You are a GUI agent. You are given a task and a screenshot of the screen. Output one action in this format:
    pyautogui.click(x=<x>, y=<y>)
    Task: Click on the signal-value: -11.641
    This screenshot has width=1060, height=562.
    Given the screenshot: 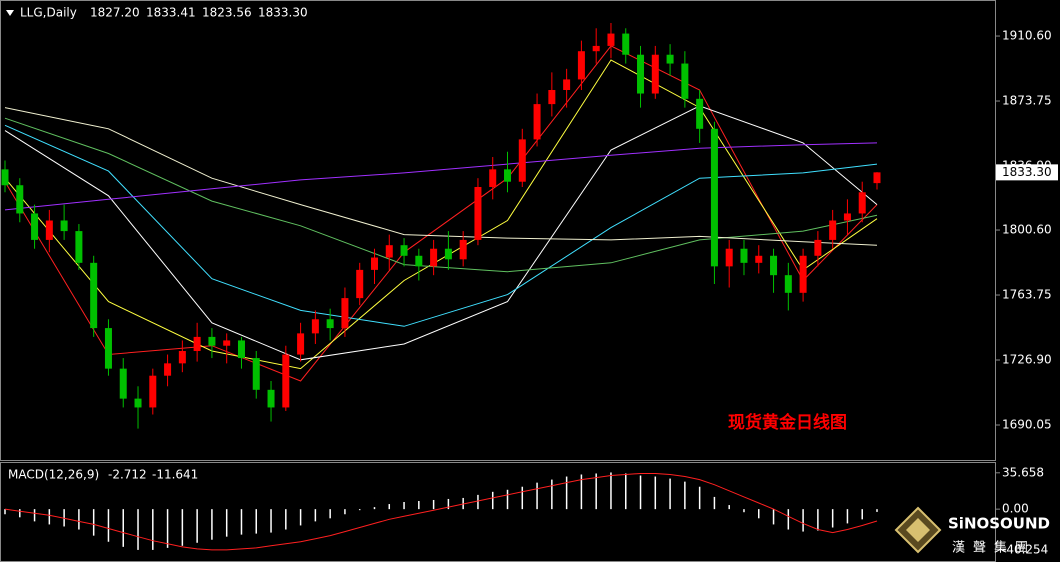 What is the action you would take?
    pyautogui.click(x=175, y=475)
    